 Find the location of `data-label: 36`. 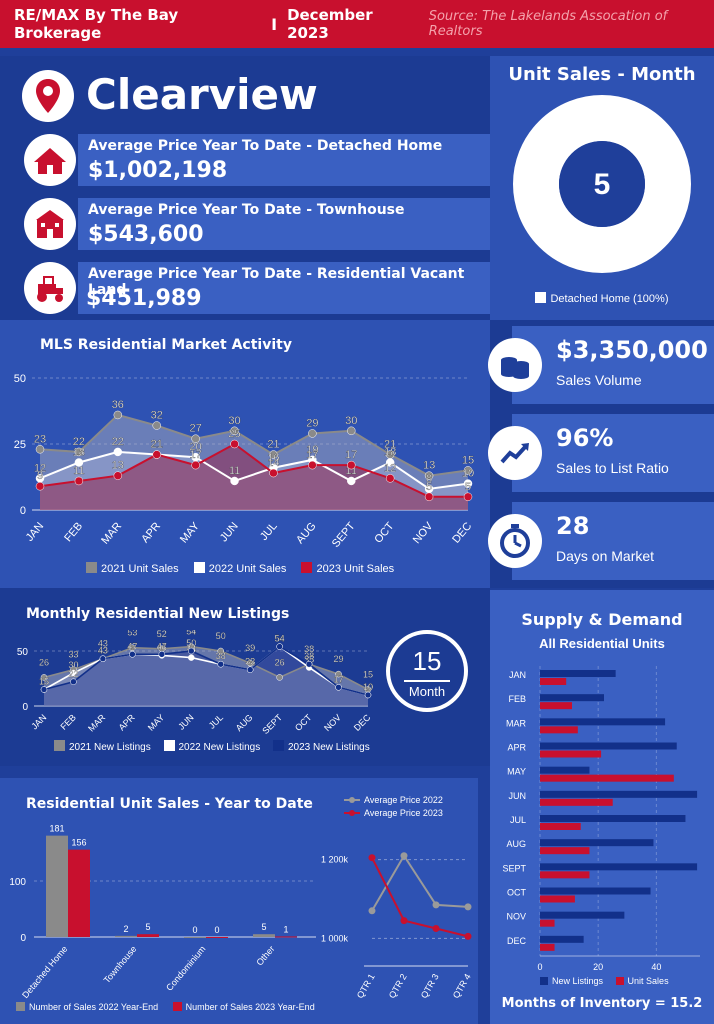

data-label: 36 is located at coordinates (118, 405).